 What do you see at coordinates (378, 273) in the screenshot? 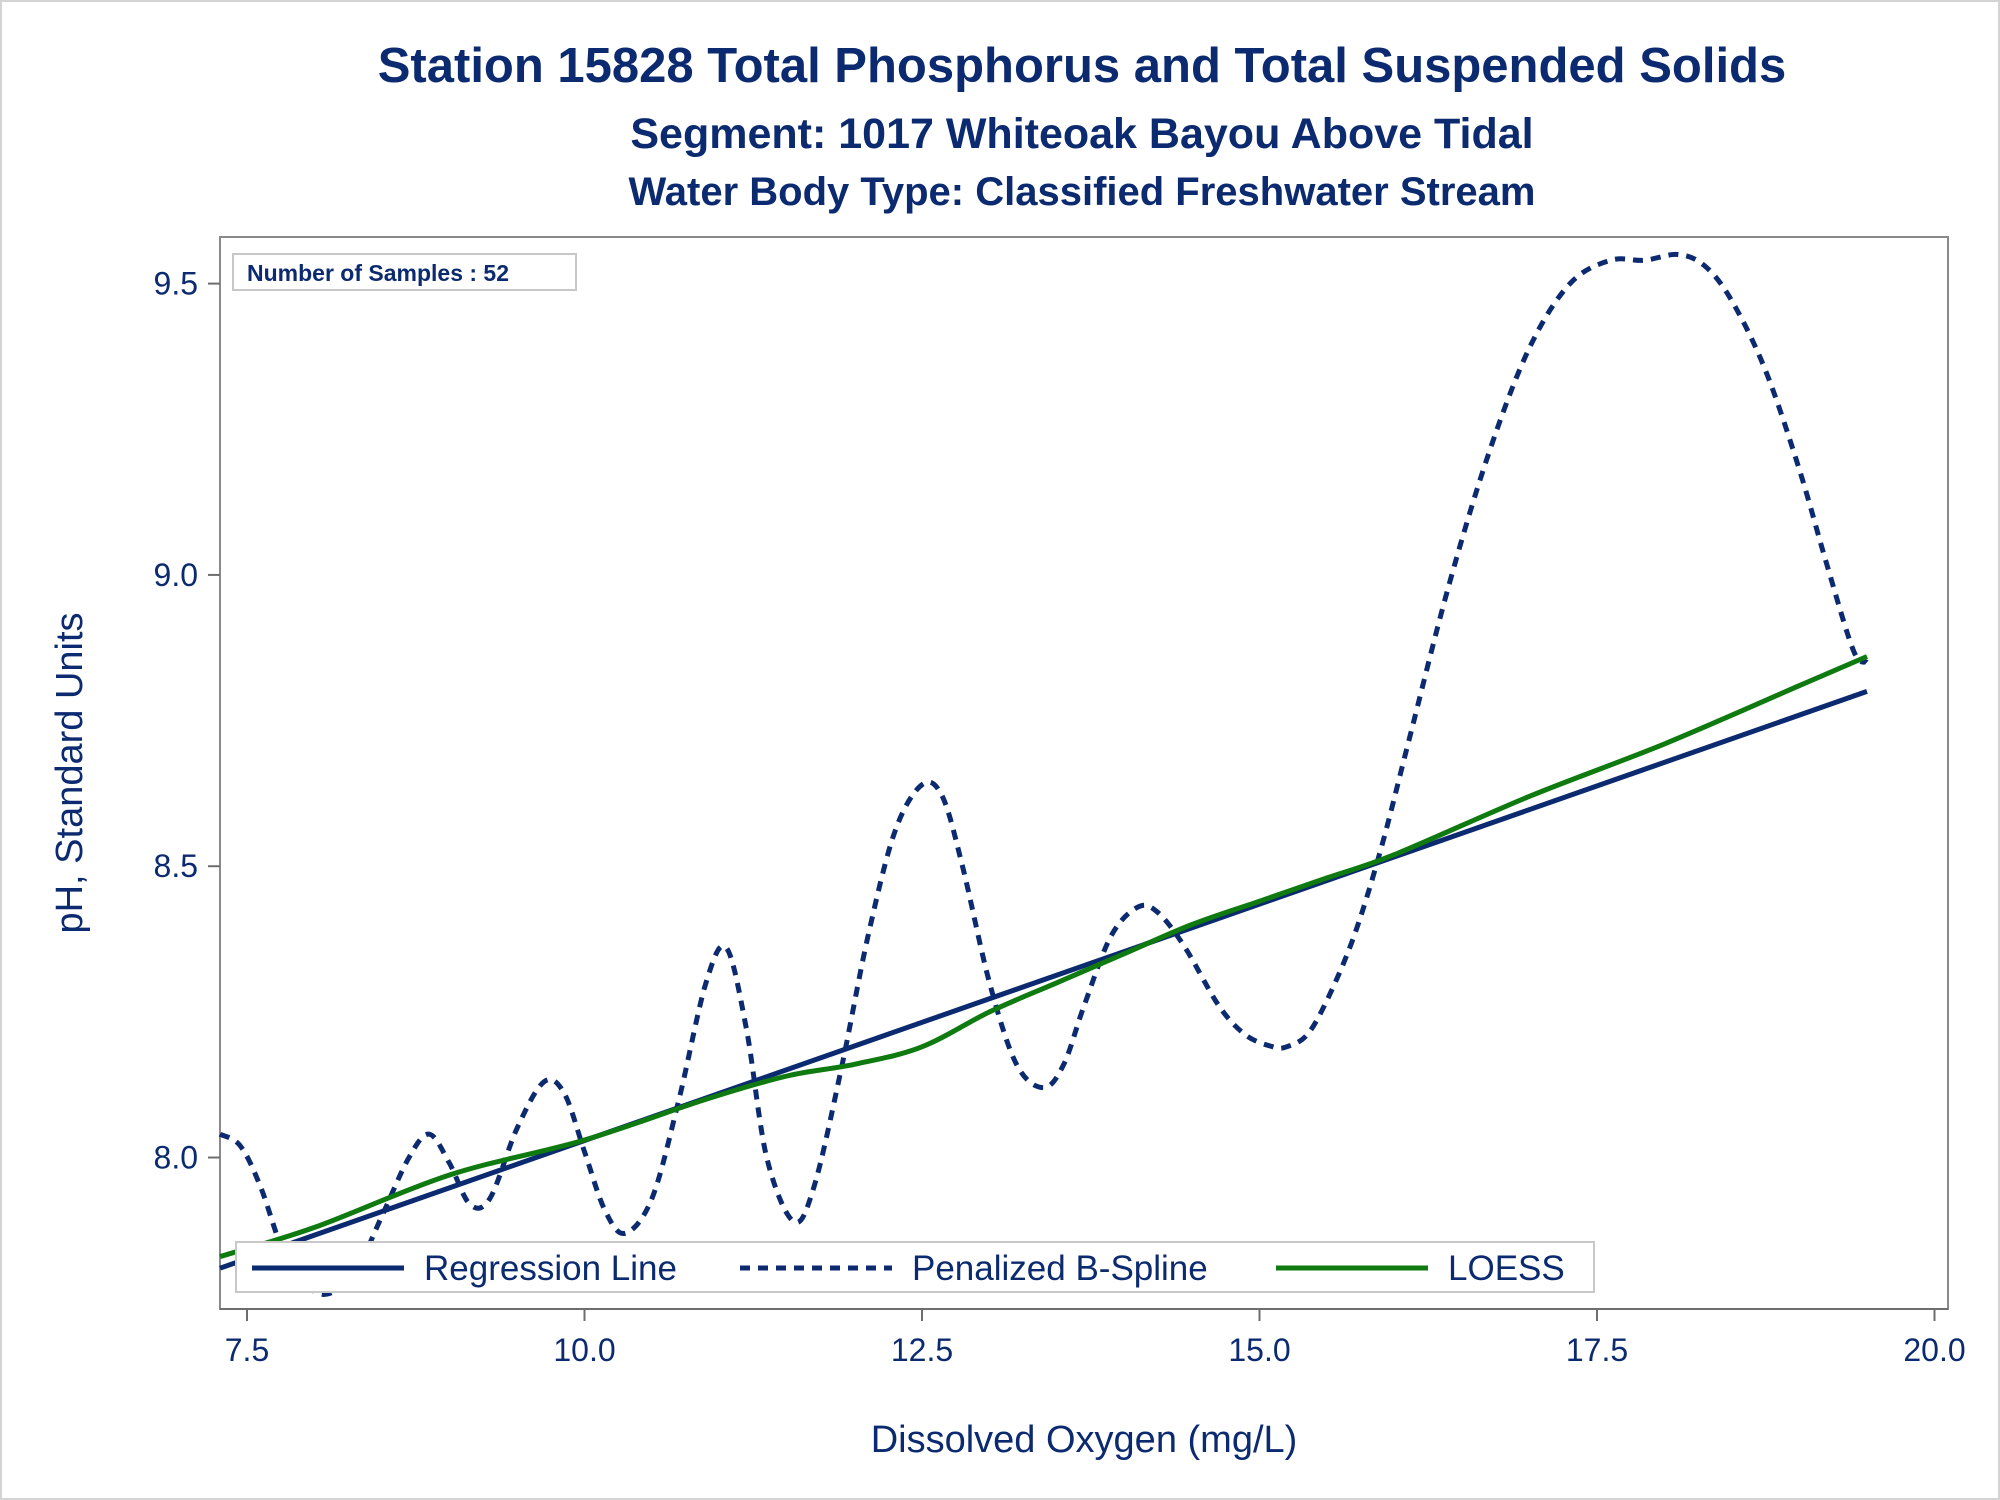
I see `sample-count-label: Number of Samples : 52` at bounding box center [378, 273].